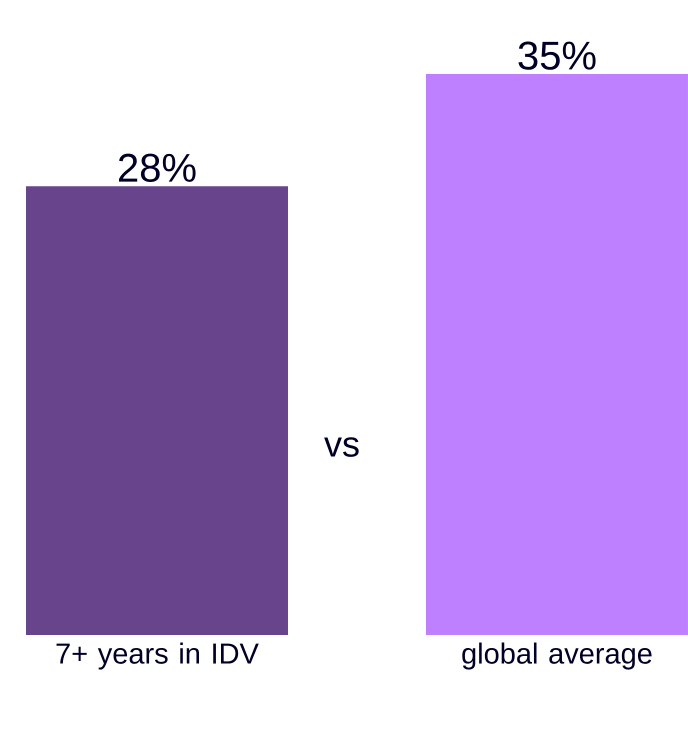 Image resolution: width=688 pixels, height=732 pixels. Describe the element at coordinates (341, 447) in the screenshot. I see `annotation: vs` at that location.